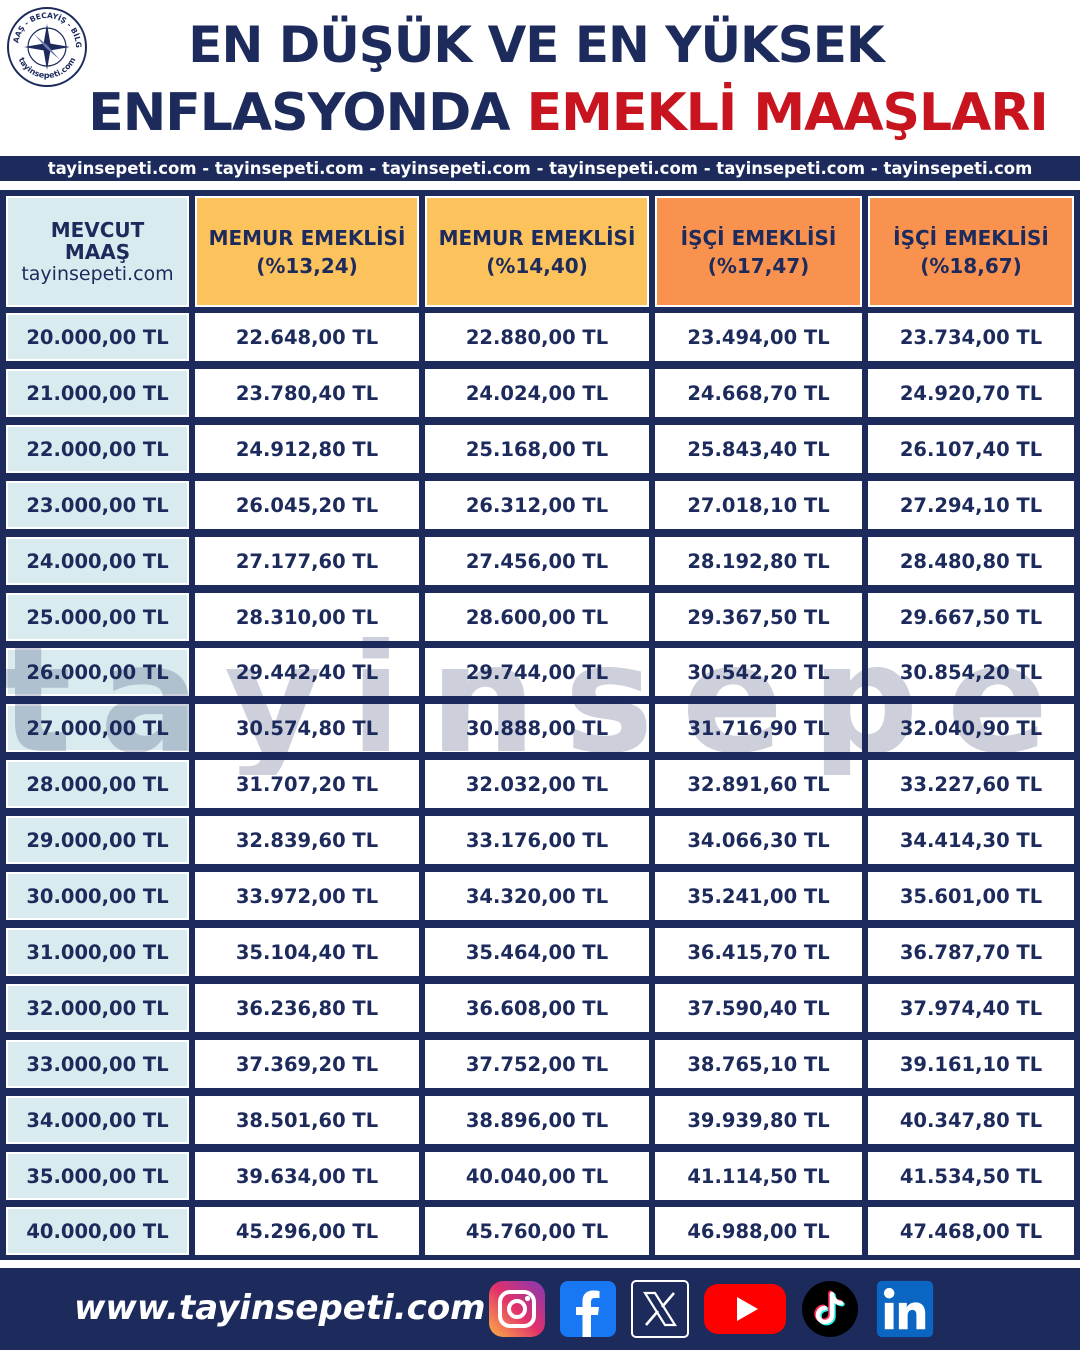 Image resolution: width=1080 pixels, height=1350 pixels. What do you see at coordinates (758, 1231) in the screenshot?
I see `value-cell: 46.988,00 TL` at bounding box center [758, 1231].